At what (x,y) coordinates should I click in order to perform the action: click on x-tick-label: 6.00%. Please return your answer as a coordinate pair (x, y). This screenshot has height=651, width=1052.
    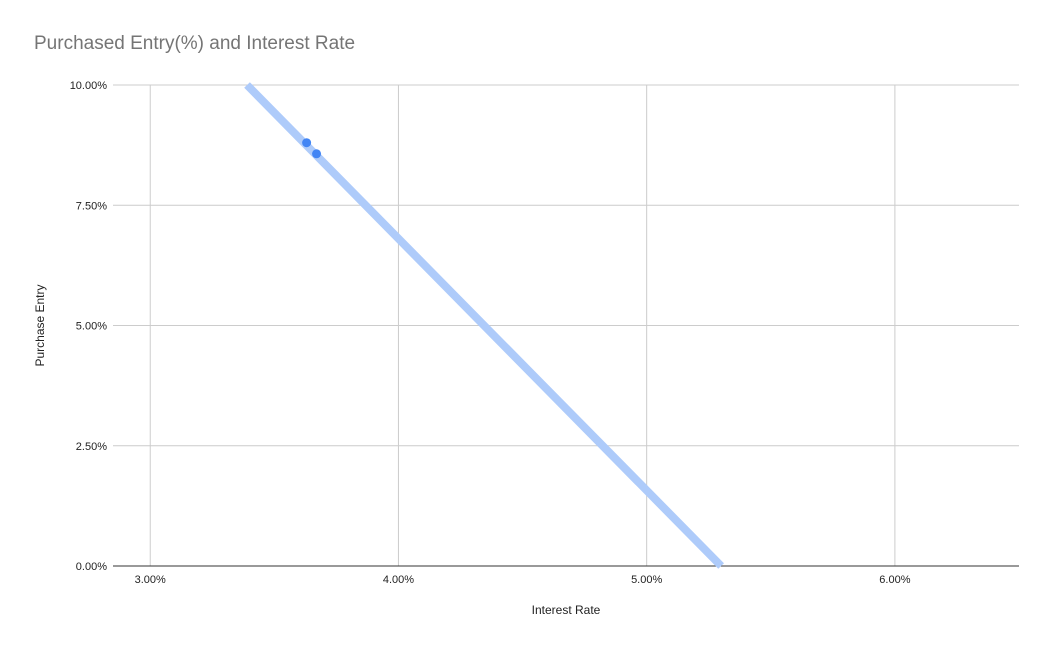
    Looking at the image, I should click on (894, 580).